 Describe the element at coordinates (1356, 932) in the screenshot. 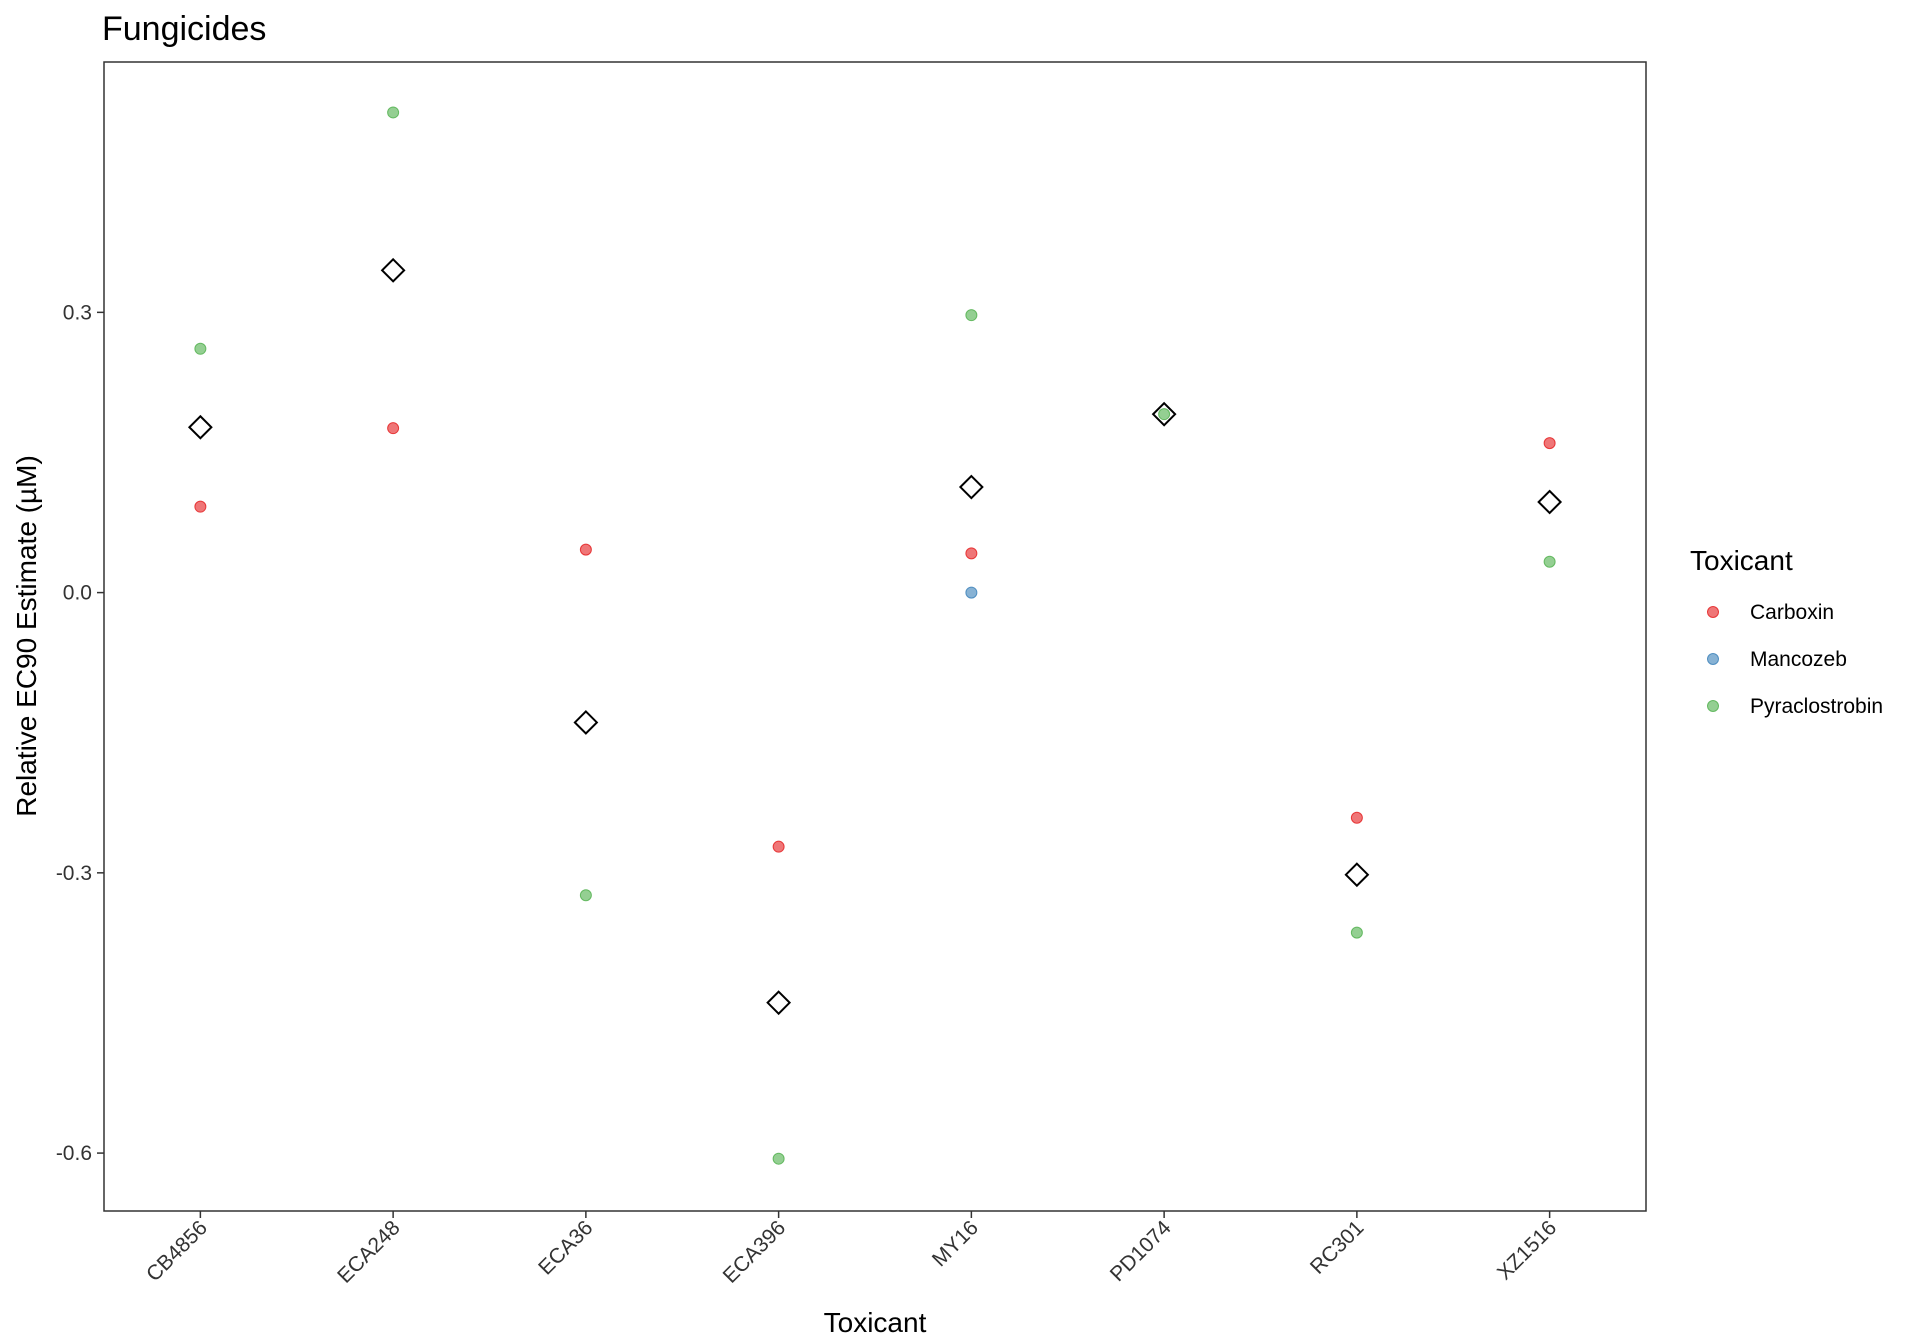

I see `point-pyraclostrobin-rc301` at that location.